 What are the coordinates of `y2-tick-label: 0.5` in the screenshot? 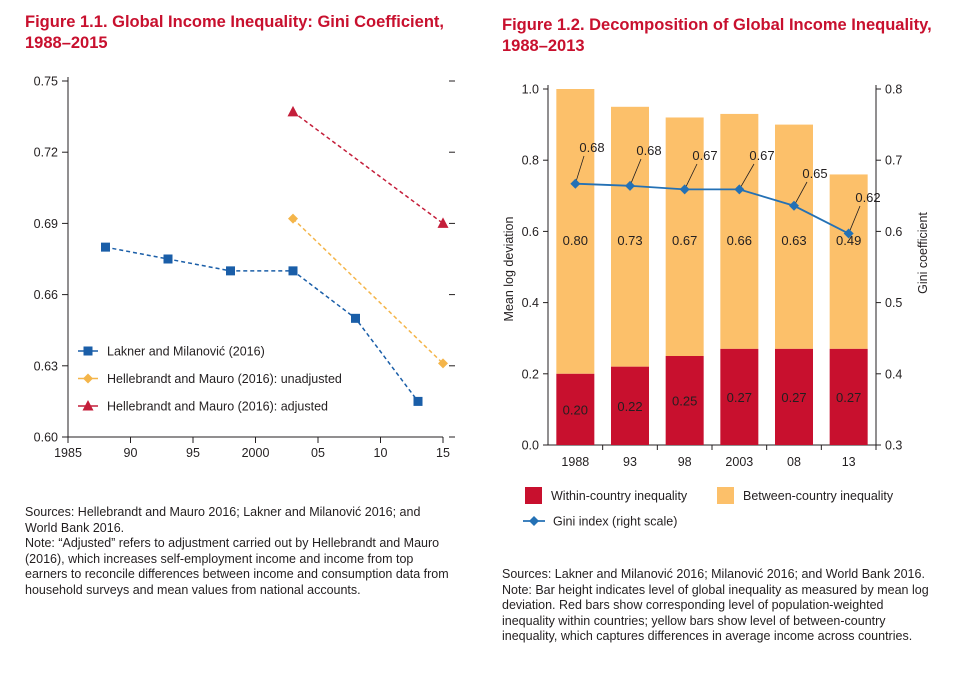 It's located at (893, 303).